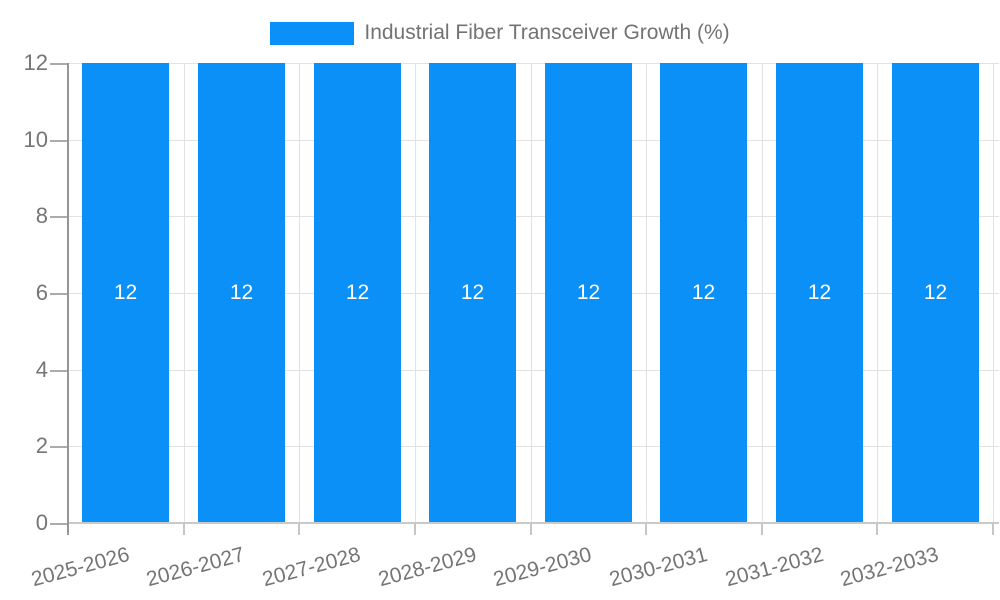 The image size is (1000, 600). Describe the element at coordinates (41, 292) in the screenshot. I see `y-tick-label: 6` at that location.